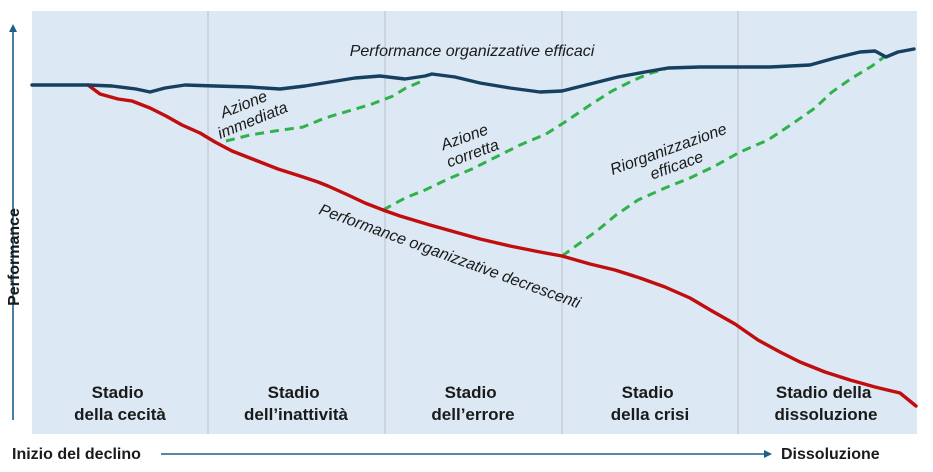 The width and height of the screenshot is (933, 472). I want to click on x-axis-start-label: Inizio del declino, so click(76, 454).